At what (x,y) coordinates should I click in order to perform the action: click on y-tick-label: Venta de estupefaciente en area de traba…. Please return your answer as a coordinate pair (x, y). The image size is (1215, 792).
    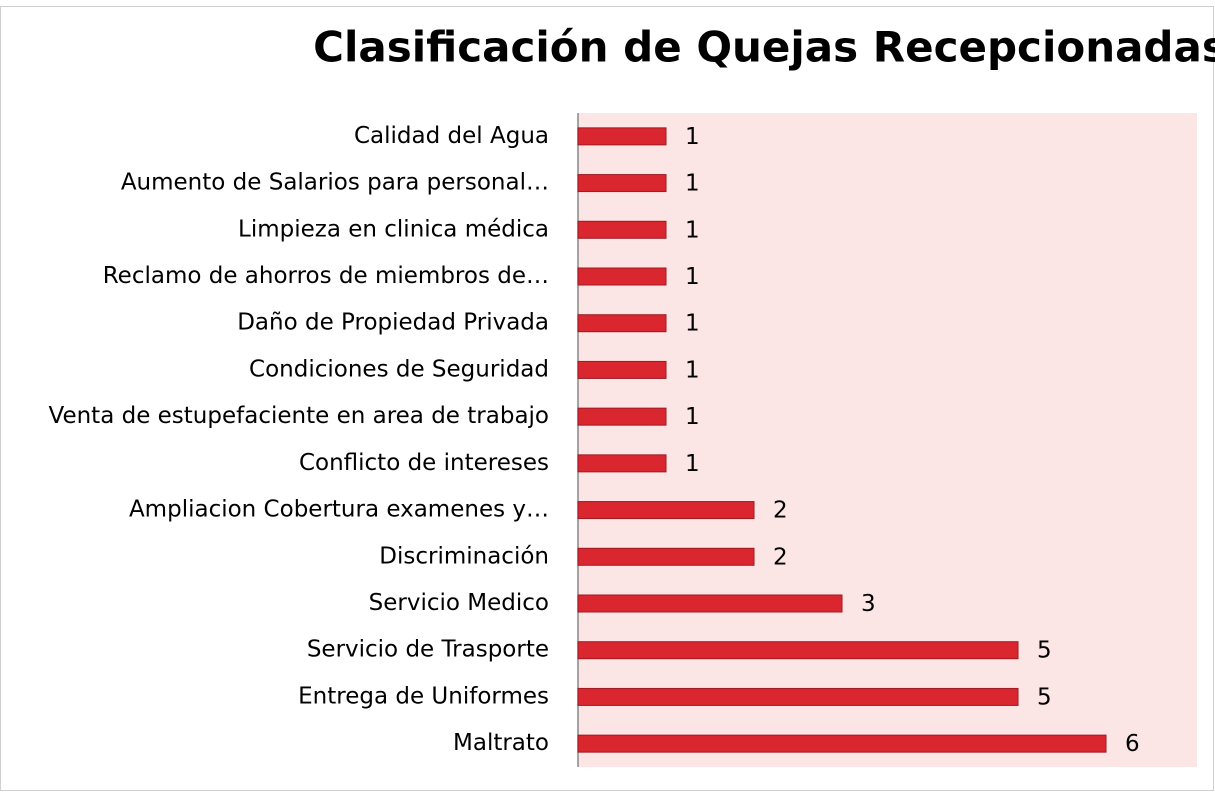
    Looking at the image, I should click on (299, 416).